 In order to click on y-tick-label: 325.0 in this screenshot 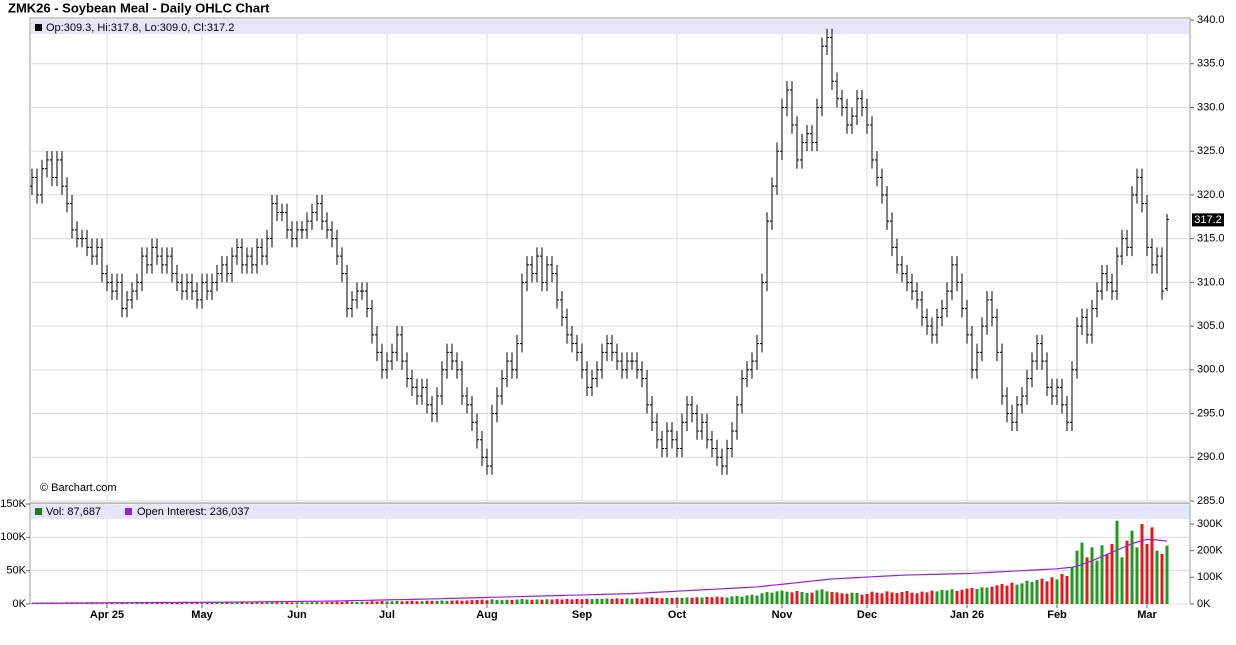, I will do `click(1211, 151)`.